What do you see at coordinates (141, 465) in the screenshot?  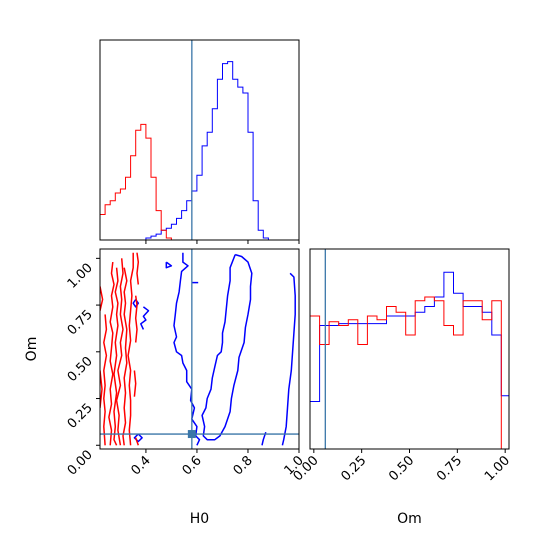 I see `contour-xtick-label: 0.4` at bounding box center [141, 465].